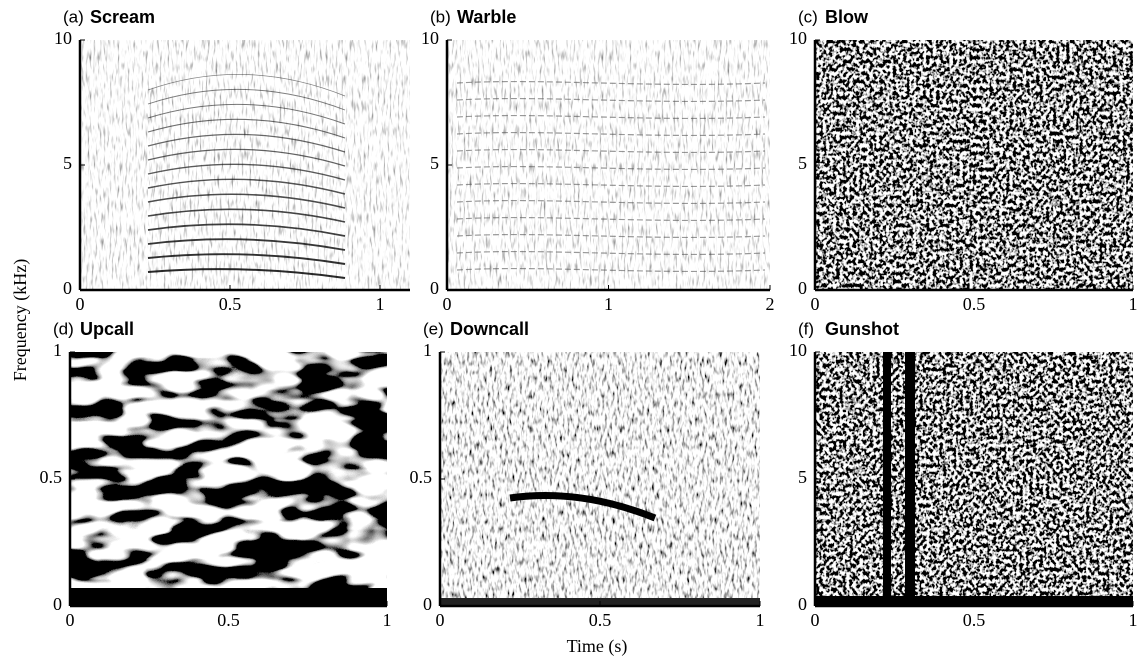 The width and height of the screenshot is (1140, 662). I want to click on panel: (f) Gunshot 0 5 10 0 0.5 1, so click(963, 474).